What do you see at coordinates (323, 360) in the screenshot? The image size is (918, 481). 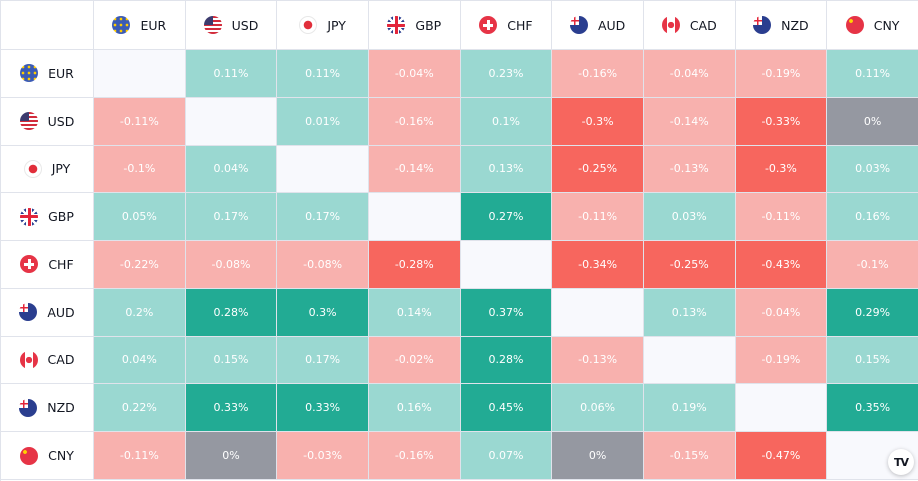 I see `rate-cell-cad-jpy: 0.17%` at bounding box center [323, 360].